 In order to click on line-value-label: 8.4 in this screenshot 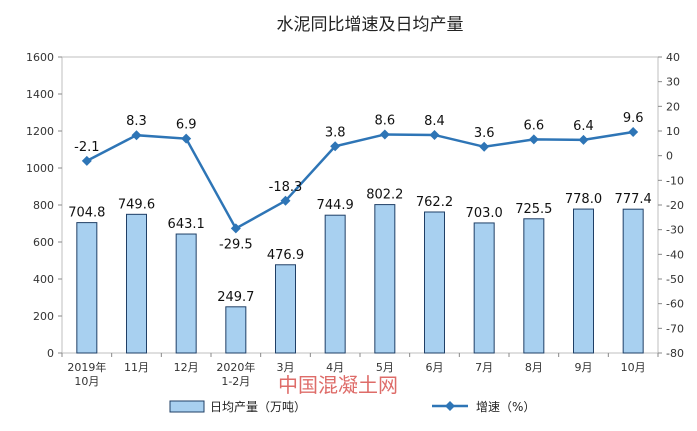, I will do `click(434, 121)`.